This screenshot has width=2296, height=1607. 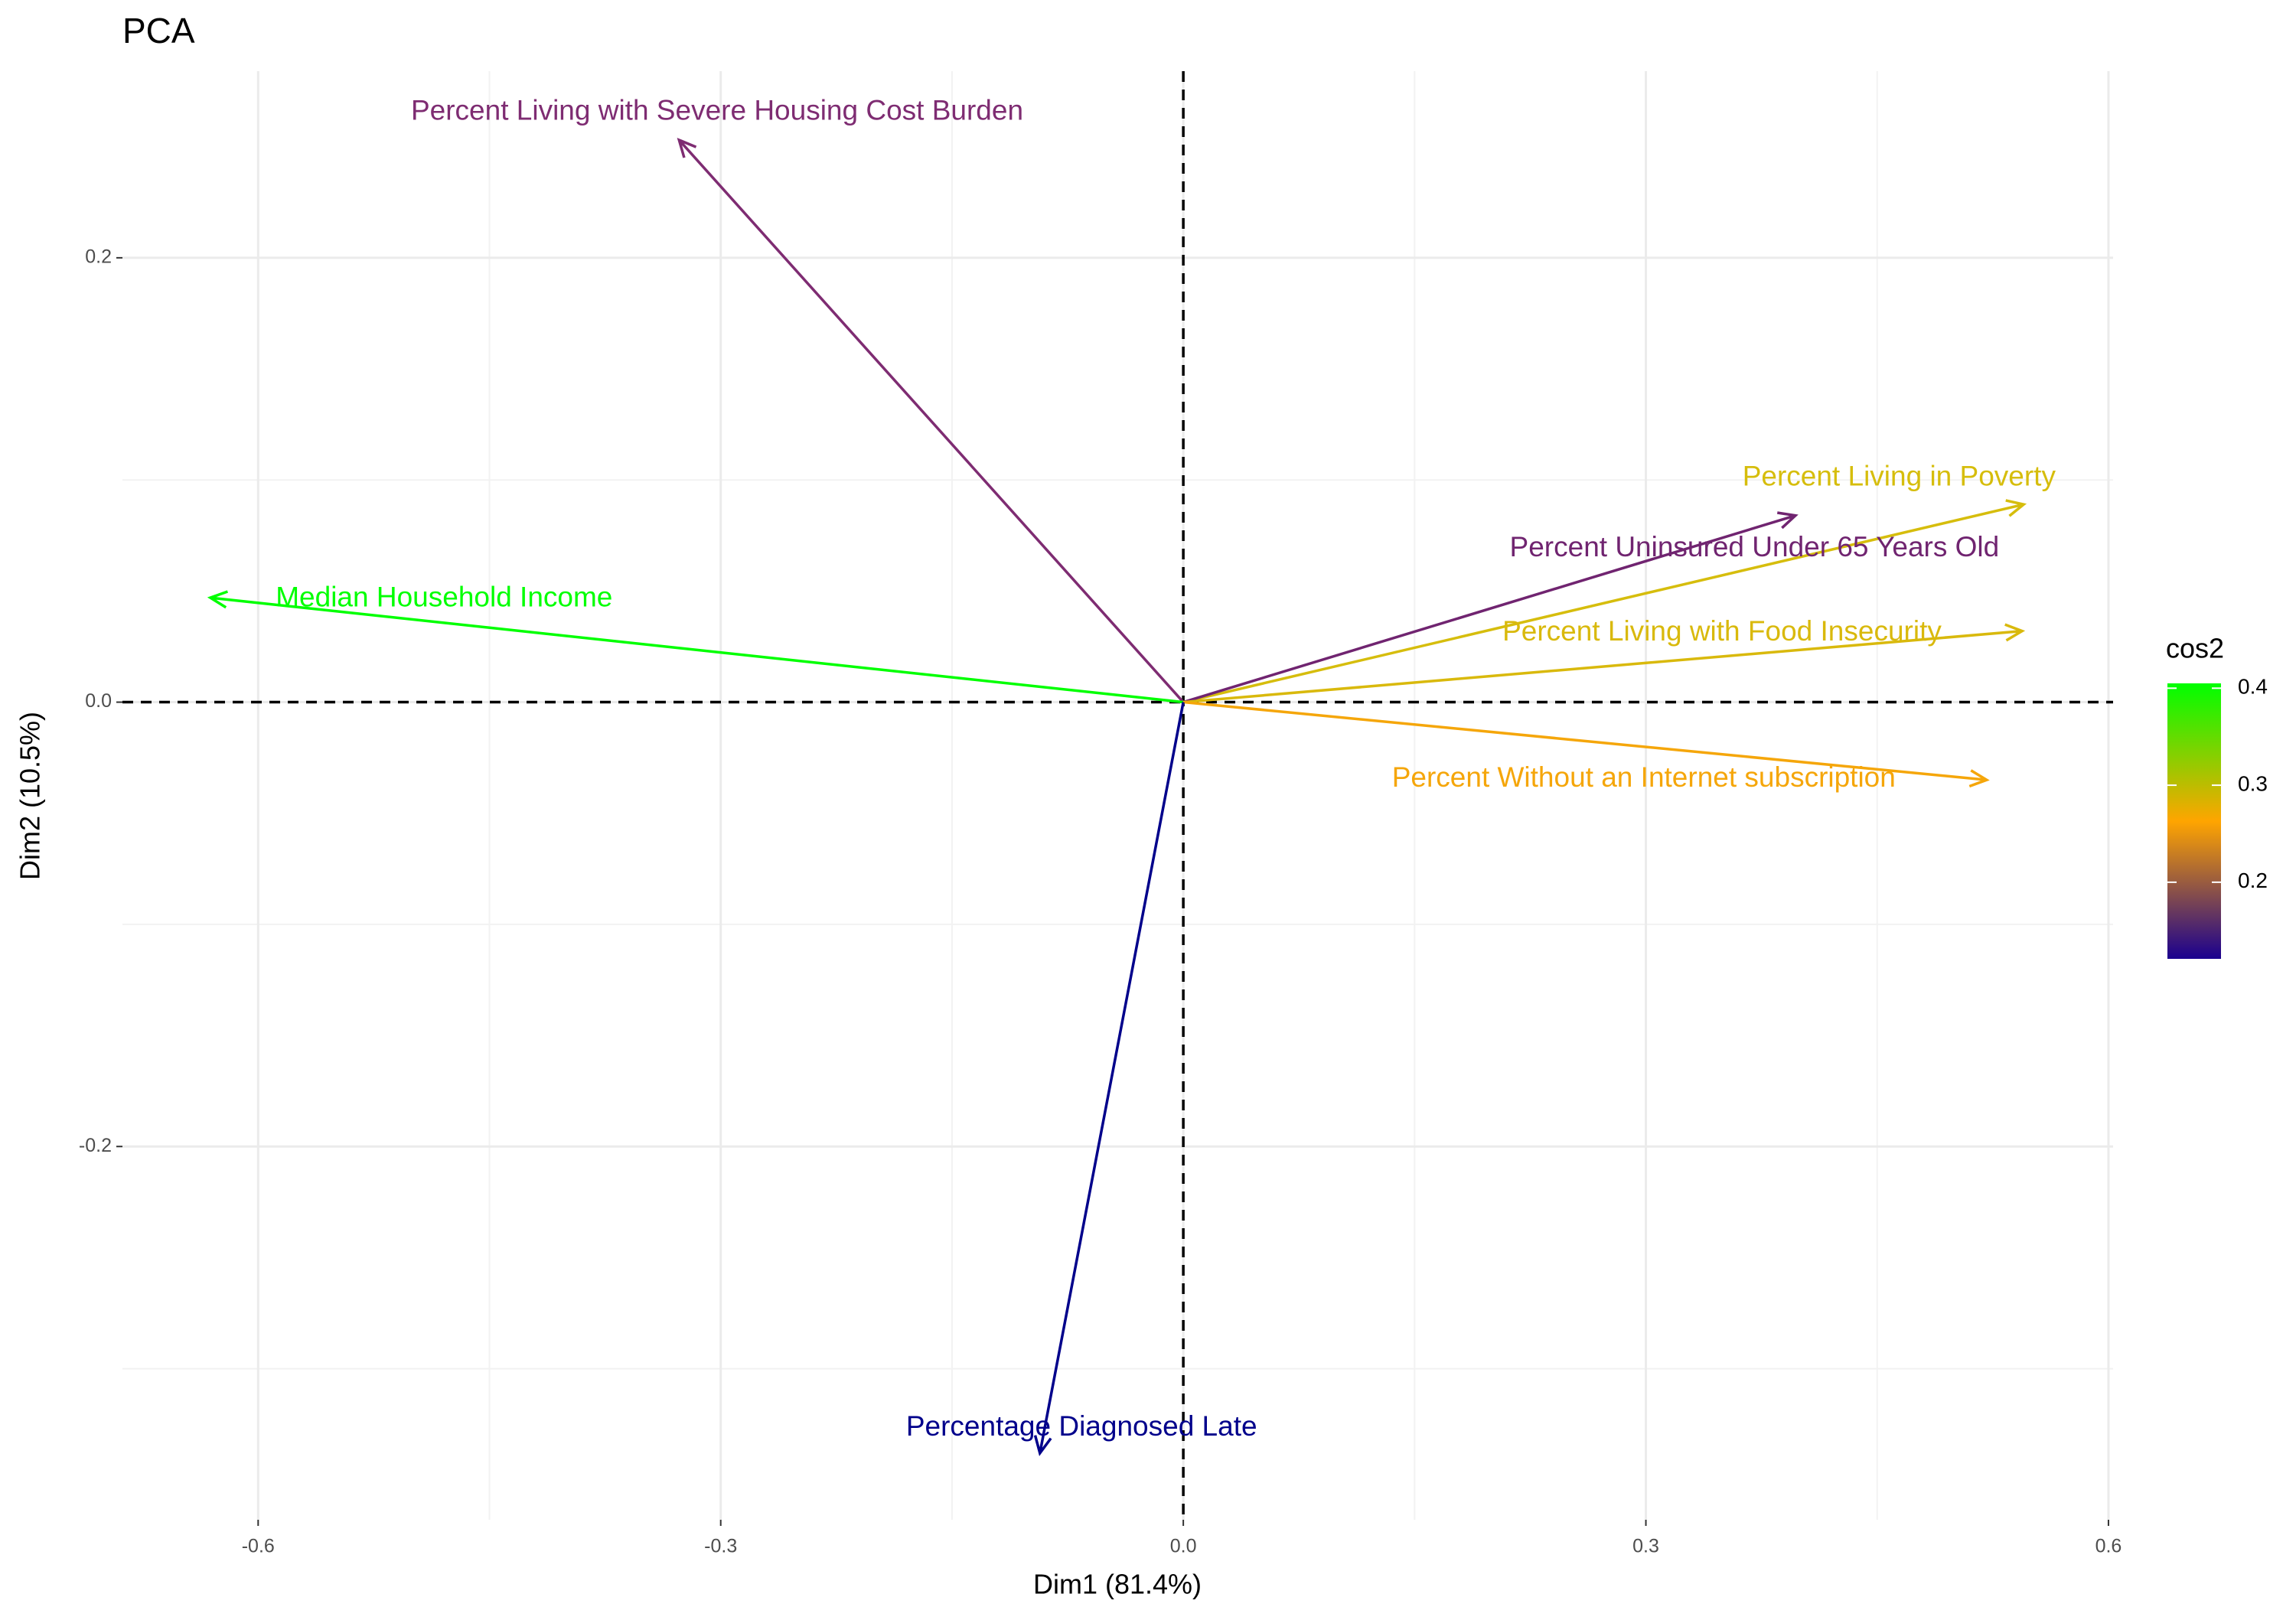 I want to click on y-axis-title: Dim2 (10.5%), so click(x=30, y=796).